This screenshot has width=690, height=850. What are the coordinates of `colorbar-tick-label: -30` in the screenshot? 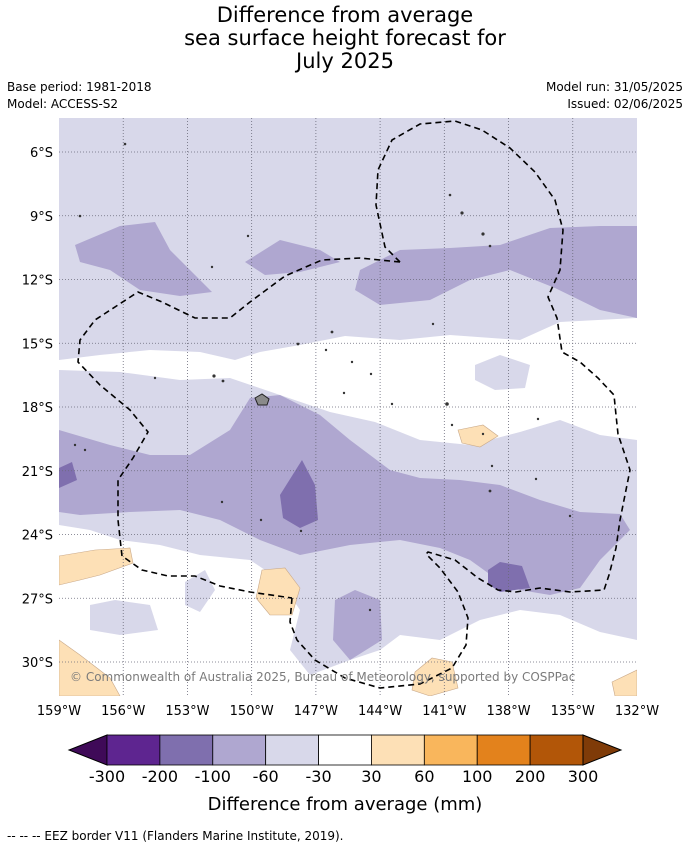 It's located at (318, 776).